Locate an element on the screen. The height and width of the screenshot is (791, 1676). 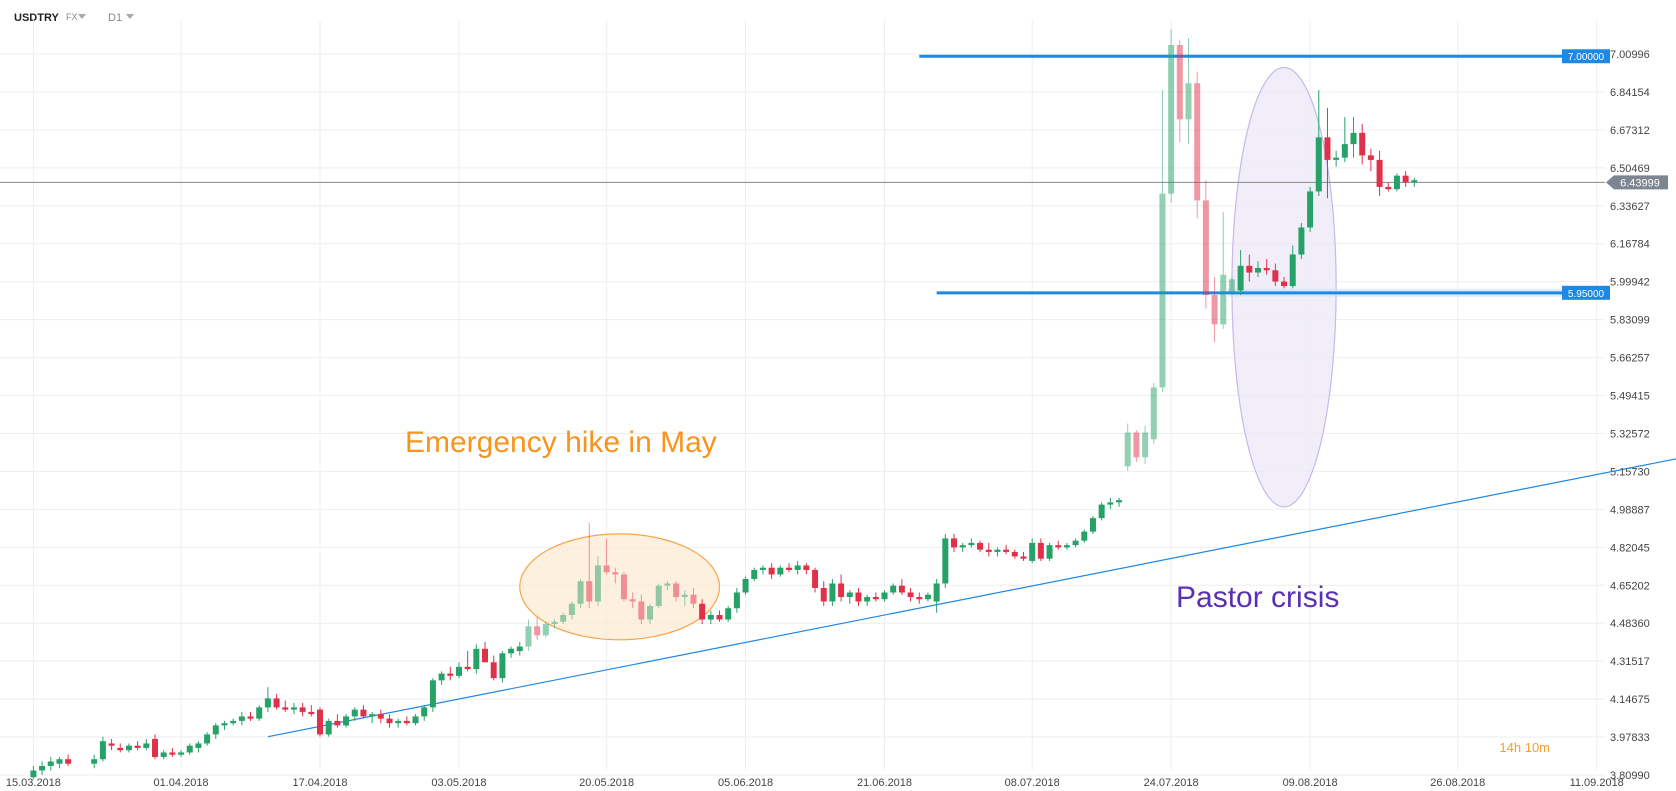
may-ellipse is located at coordinates (620, 587).